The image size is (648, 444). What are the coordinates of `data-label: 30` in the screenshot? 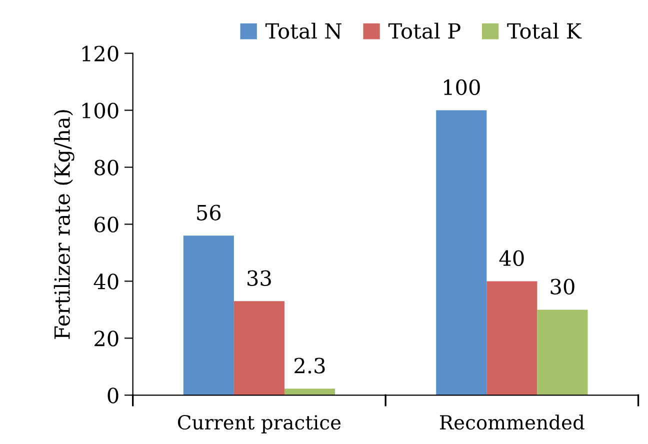 It's located at (562, 286).